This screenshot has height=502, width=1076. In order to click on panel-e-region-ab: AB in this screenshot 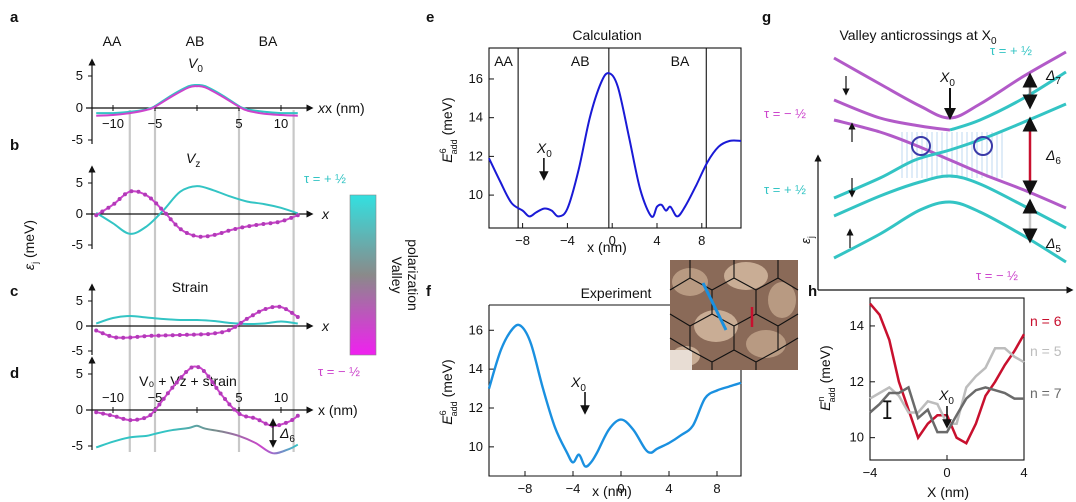, I will do `click(580, 61)`.